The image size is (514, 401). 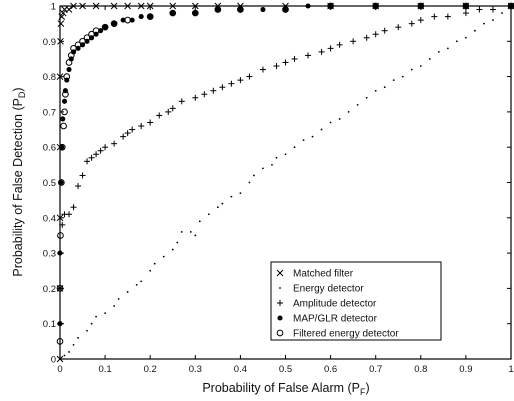 What do you see at coordinates (285, 369) in the screenshot?
I see `x-tick-label: 0.5` at bounding box center [285, 369].